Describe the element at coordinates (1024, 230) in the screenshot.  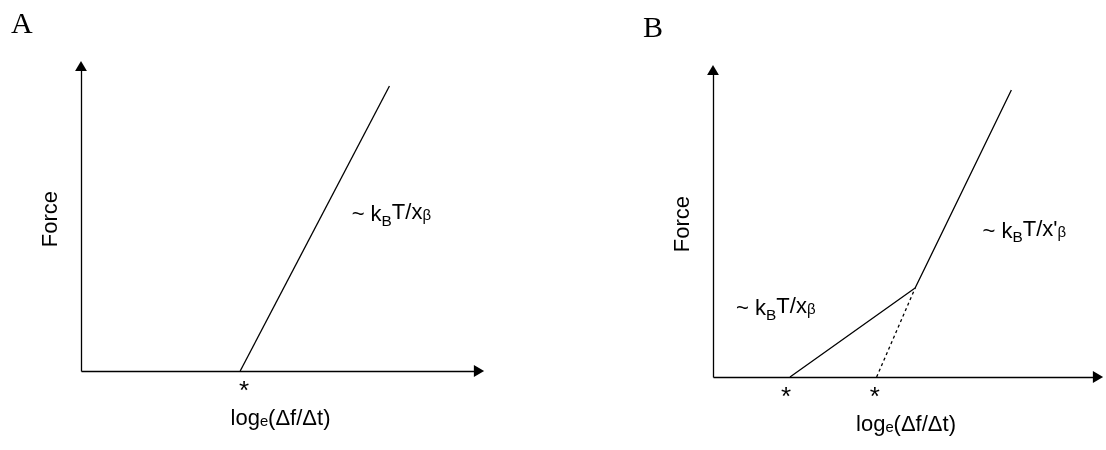
I see `annotation: ~ k$_{B}$T/x'ᵦ` at that location.